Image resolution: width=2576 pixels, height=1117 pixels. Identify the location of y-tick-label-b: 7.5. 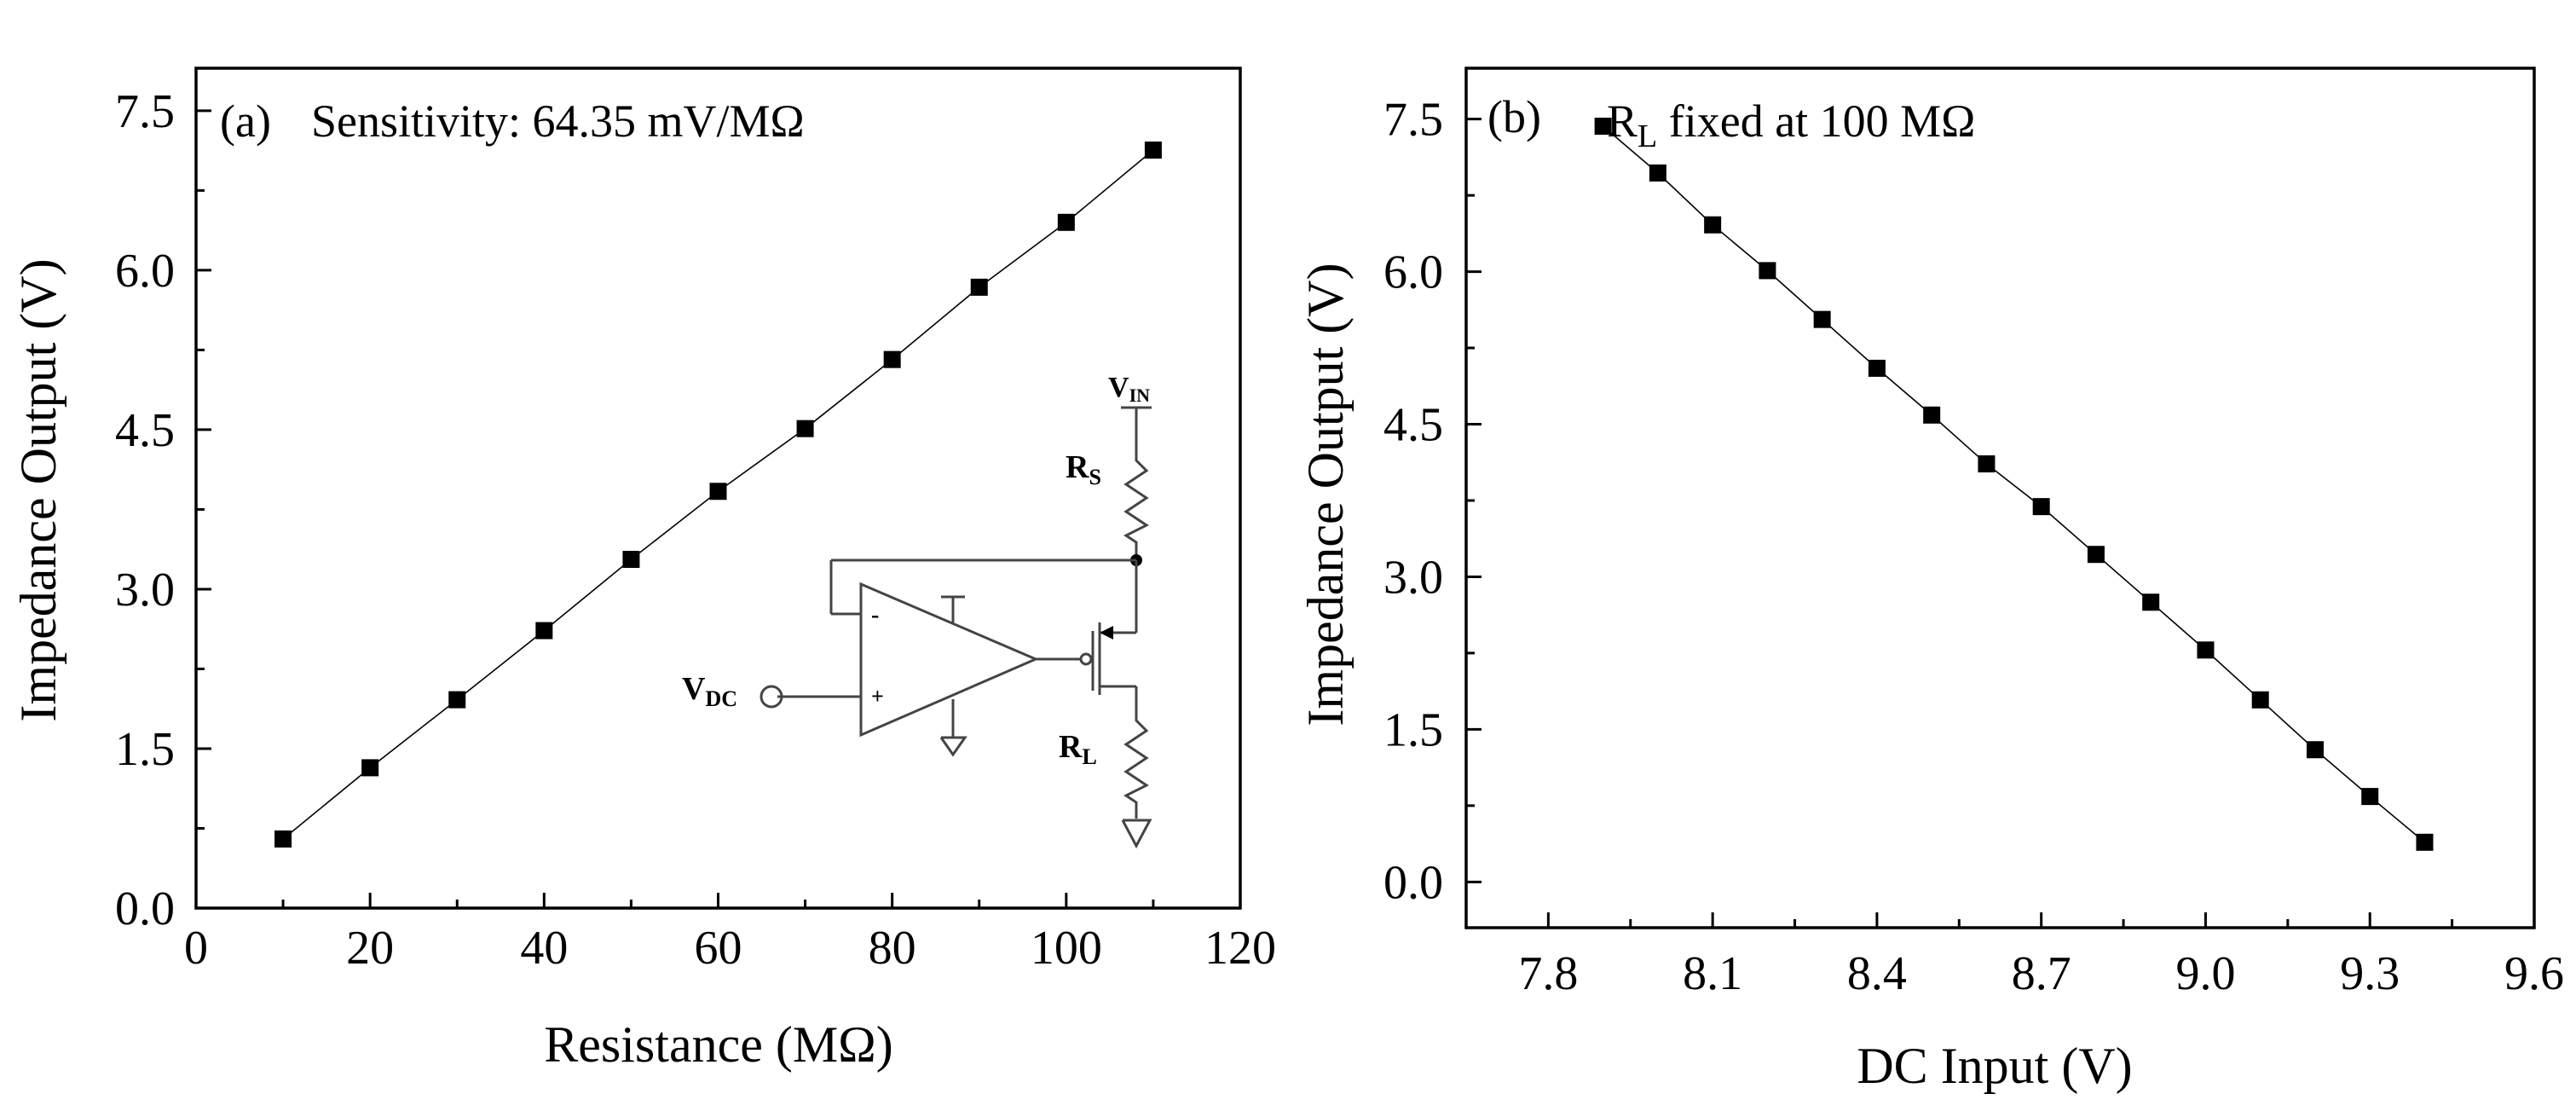
(1413, 120).